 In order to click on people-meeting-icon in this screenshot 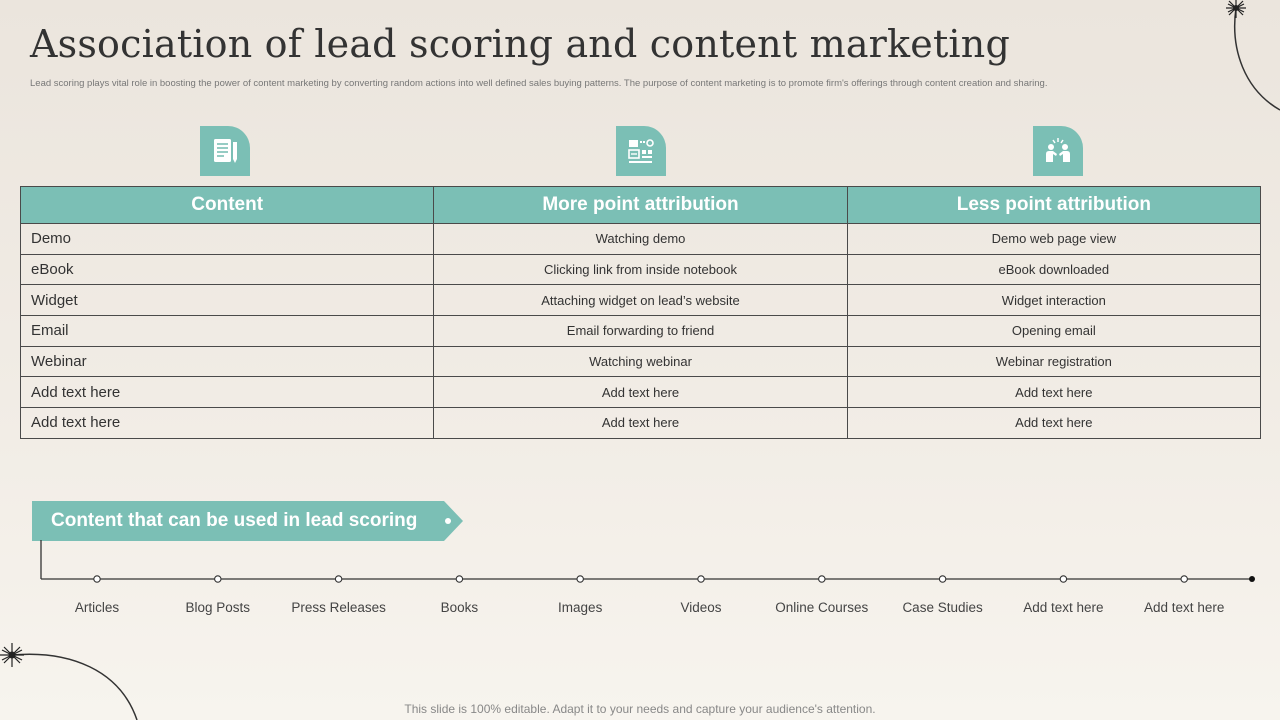, I will do `click(1058, 151)`.